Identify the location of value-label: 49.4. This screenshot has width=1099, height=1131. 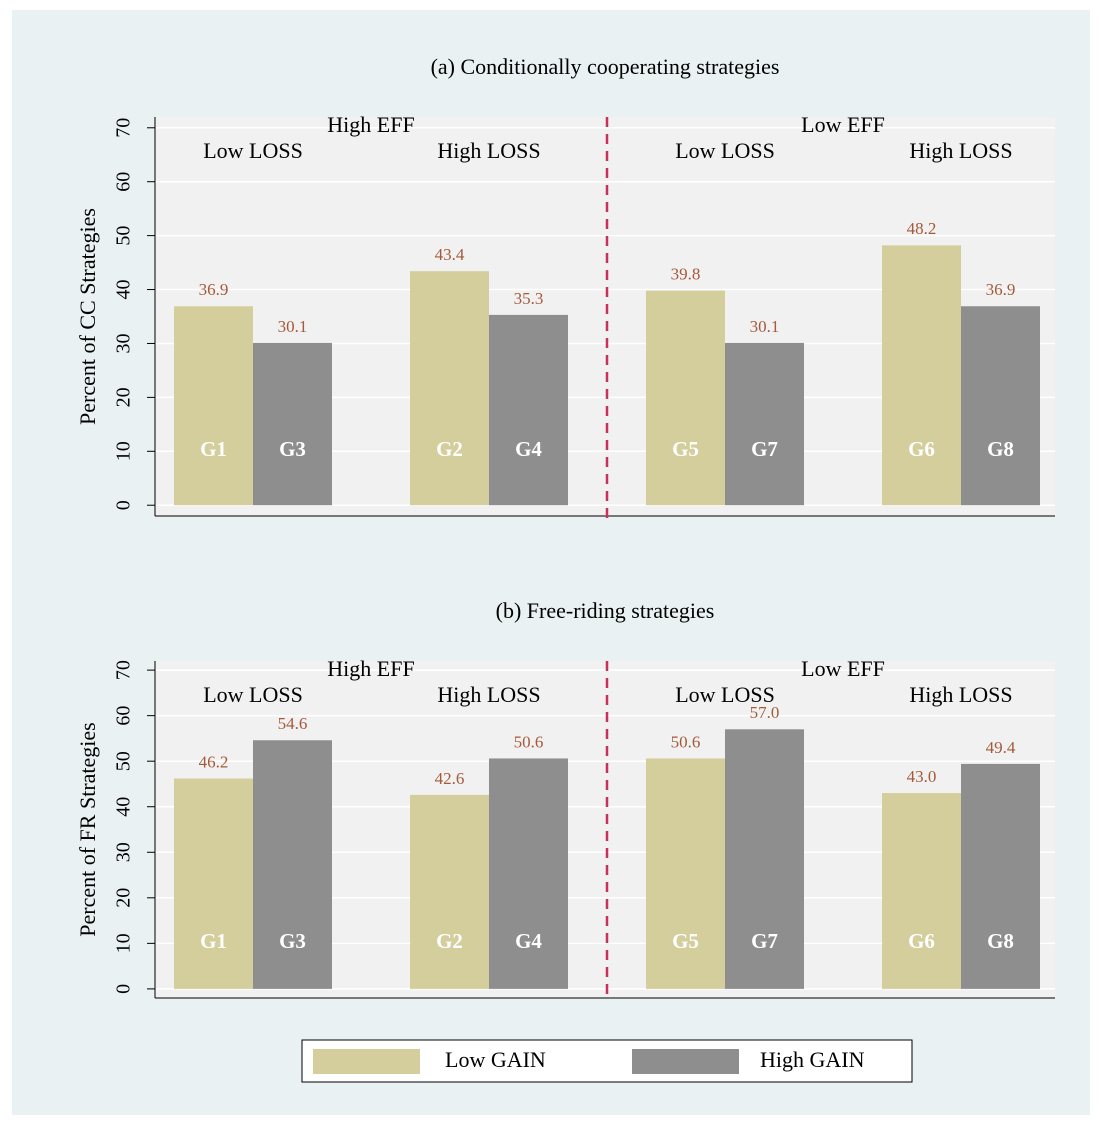
(1001, 747).